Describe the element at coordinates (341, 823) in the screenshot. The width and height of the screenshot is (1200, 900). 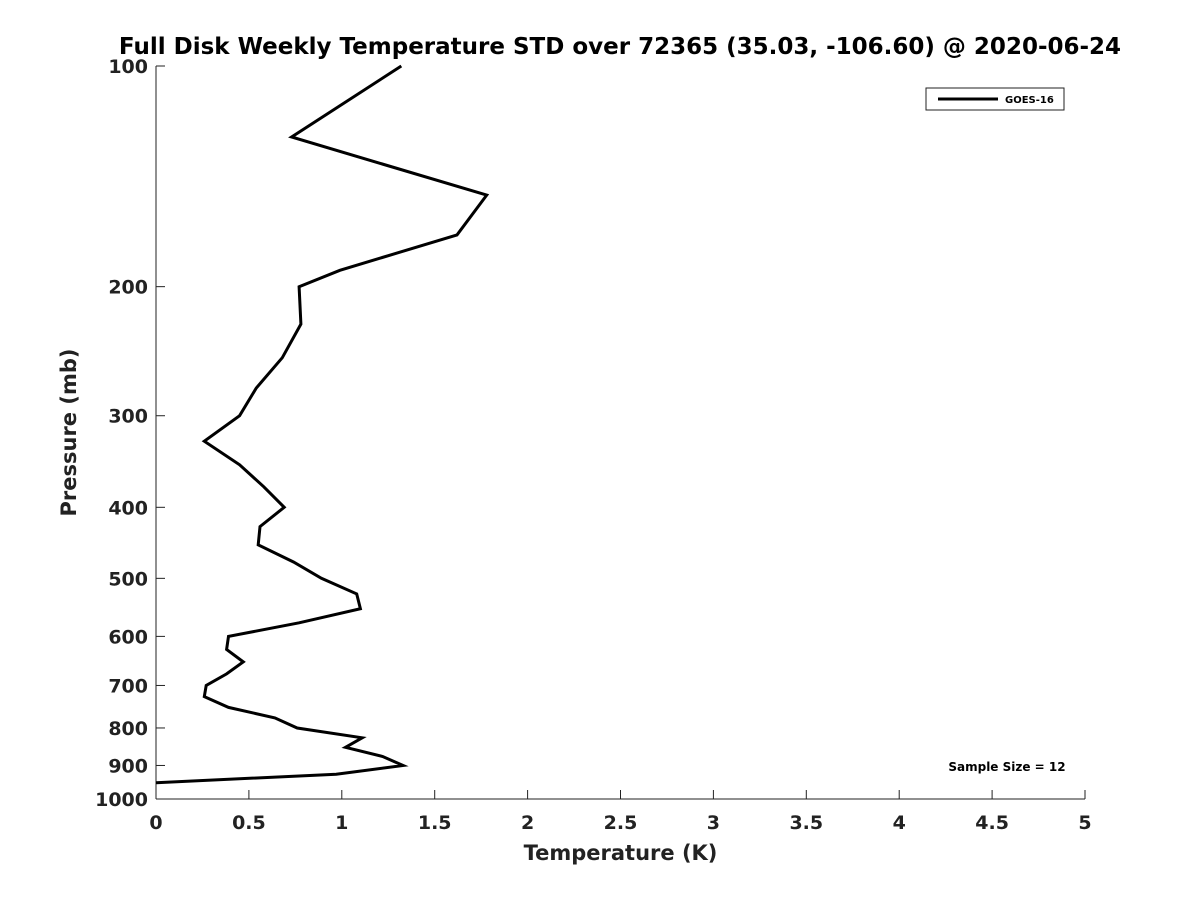
I see `x-tick-label: 1` at that location.